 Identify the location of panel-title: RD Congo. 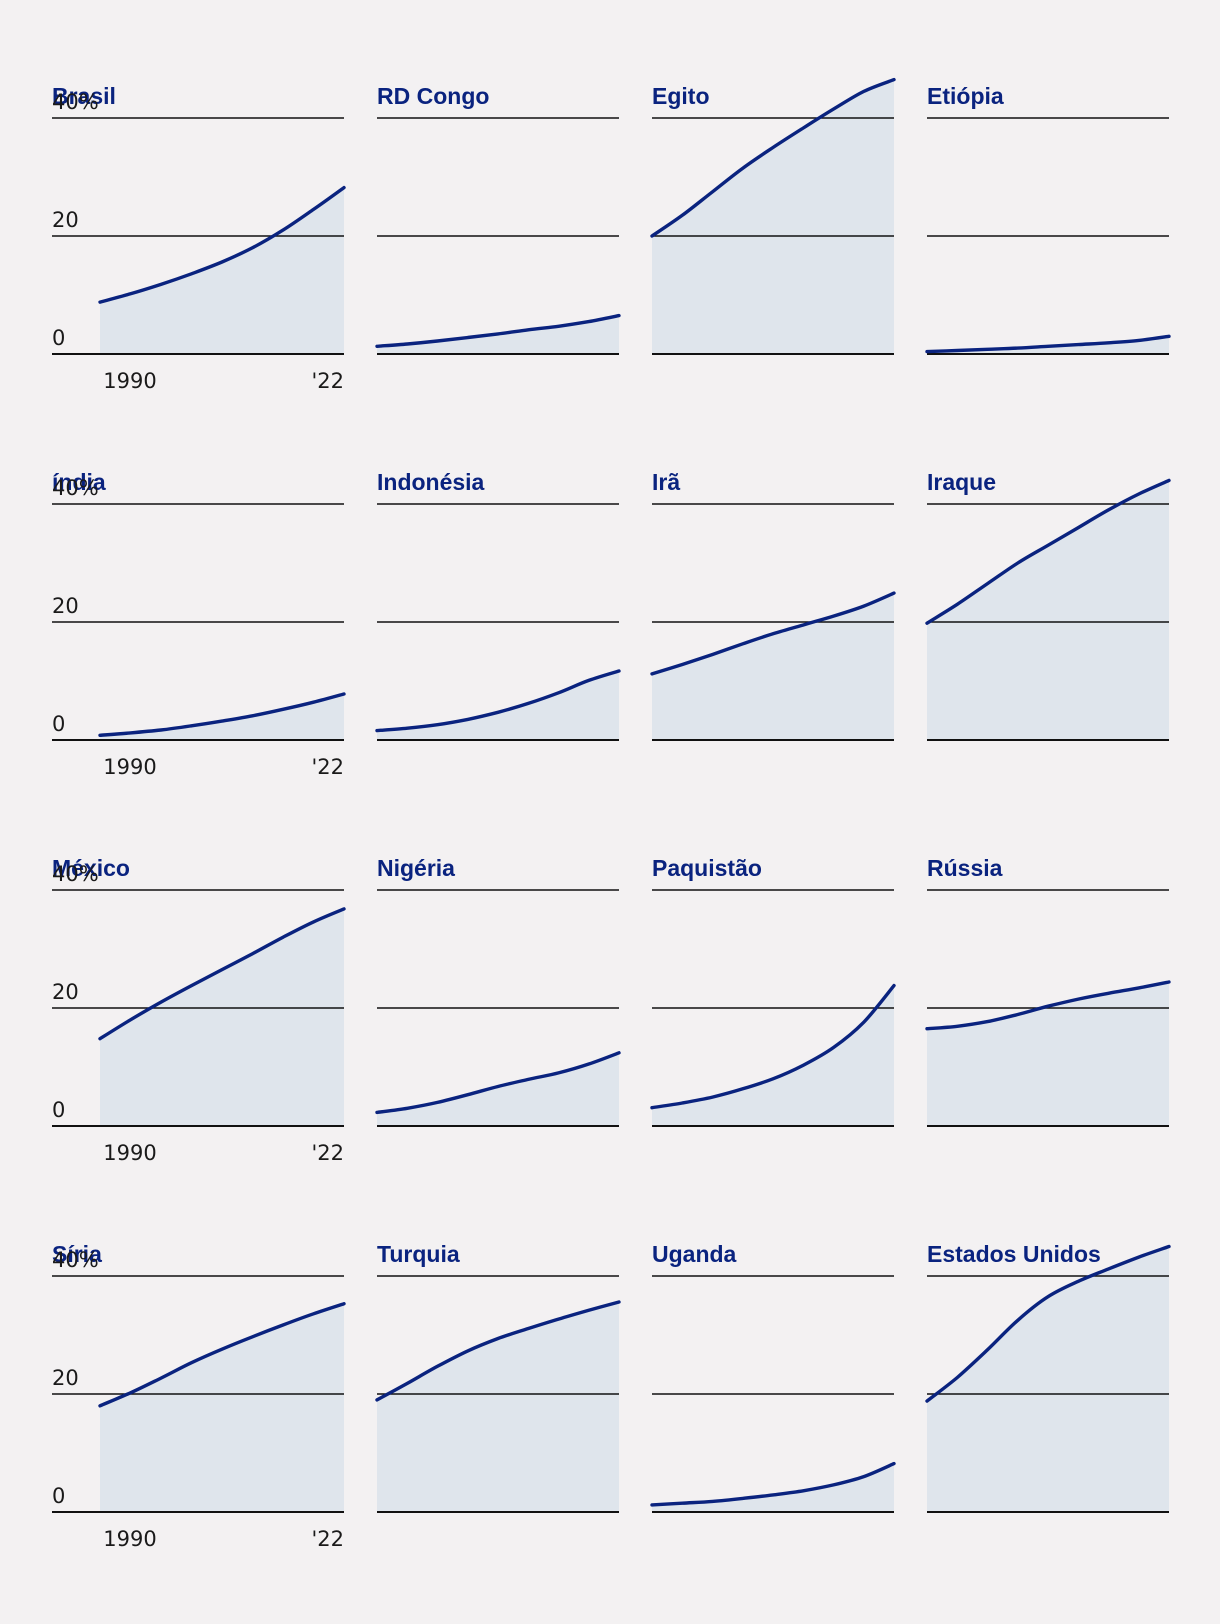
(433, 96).